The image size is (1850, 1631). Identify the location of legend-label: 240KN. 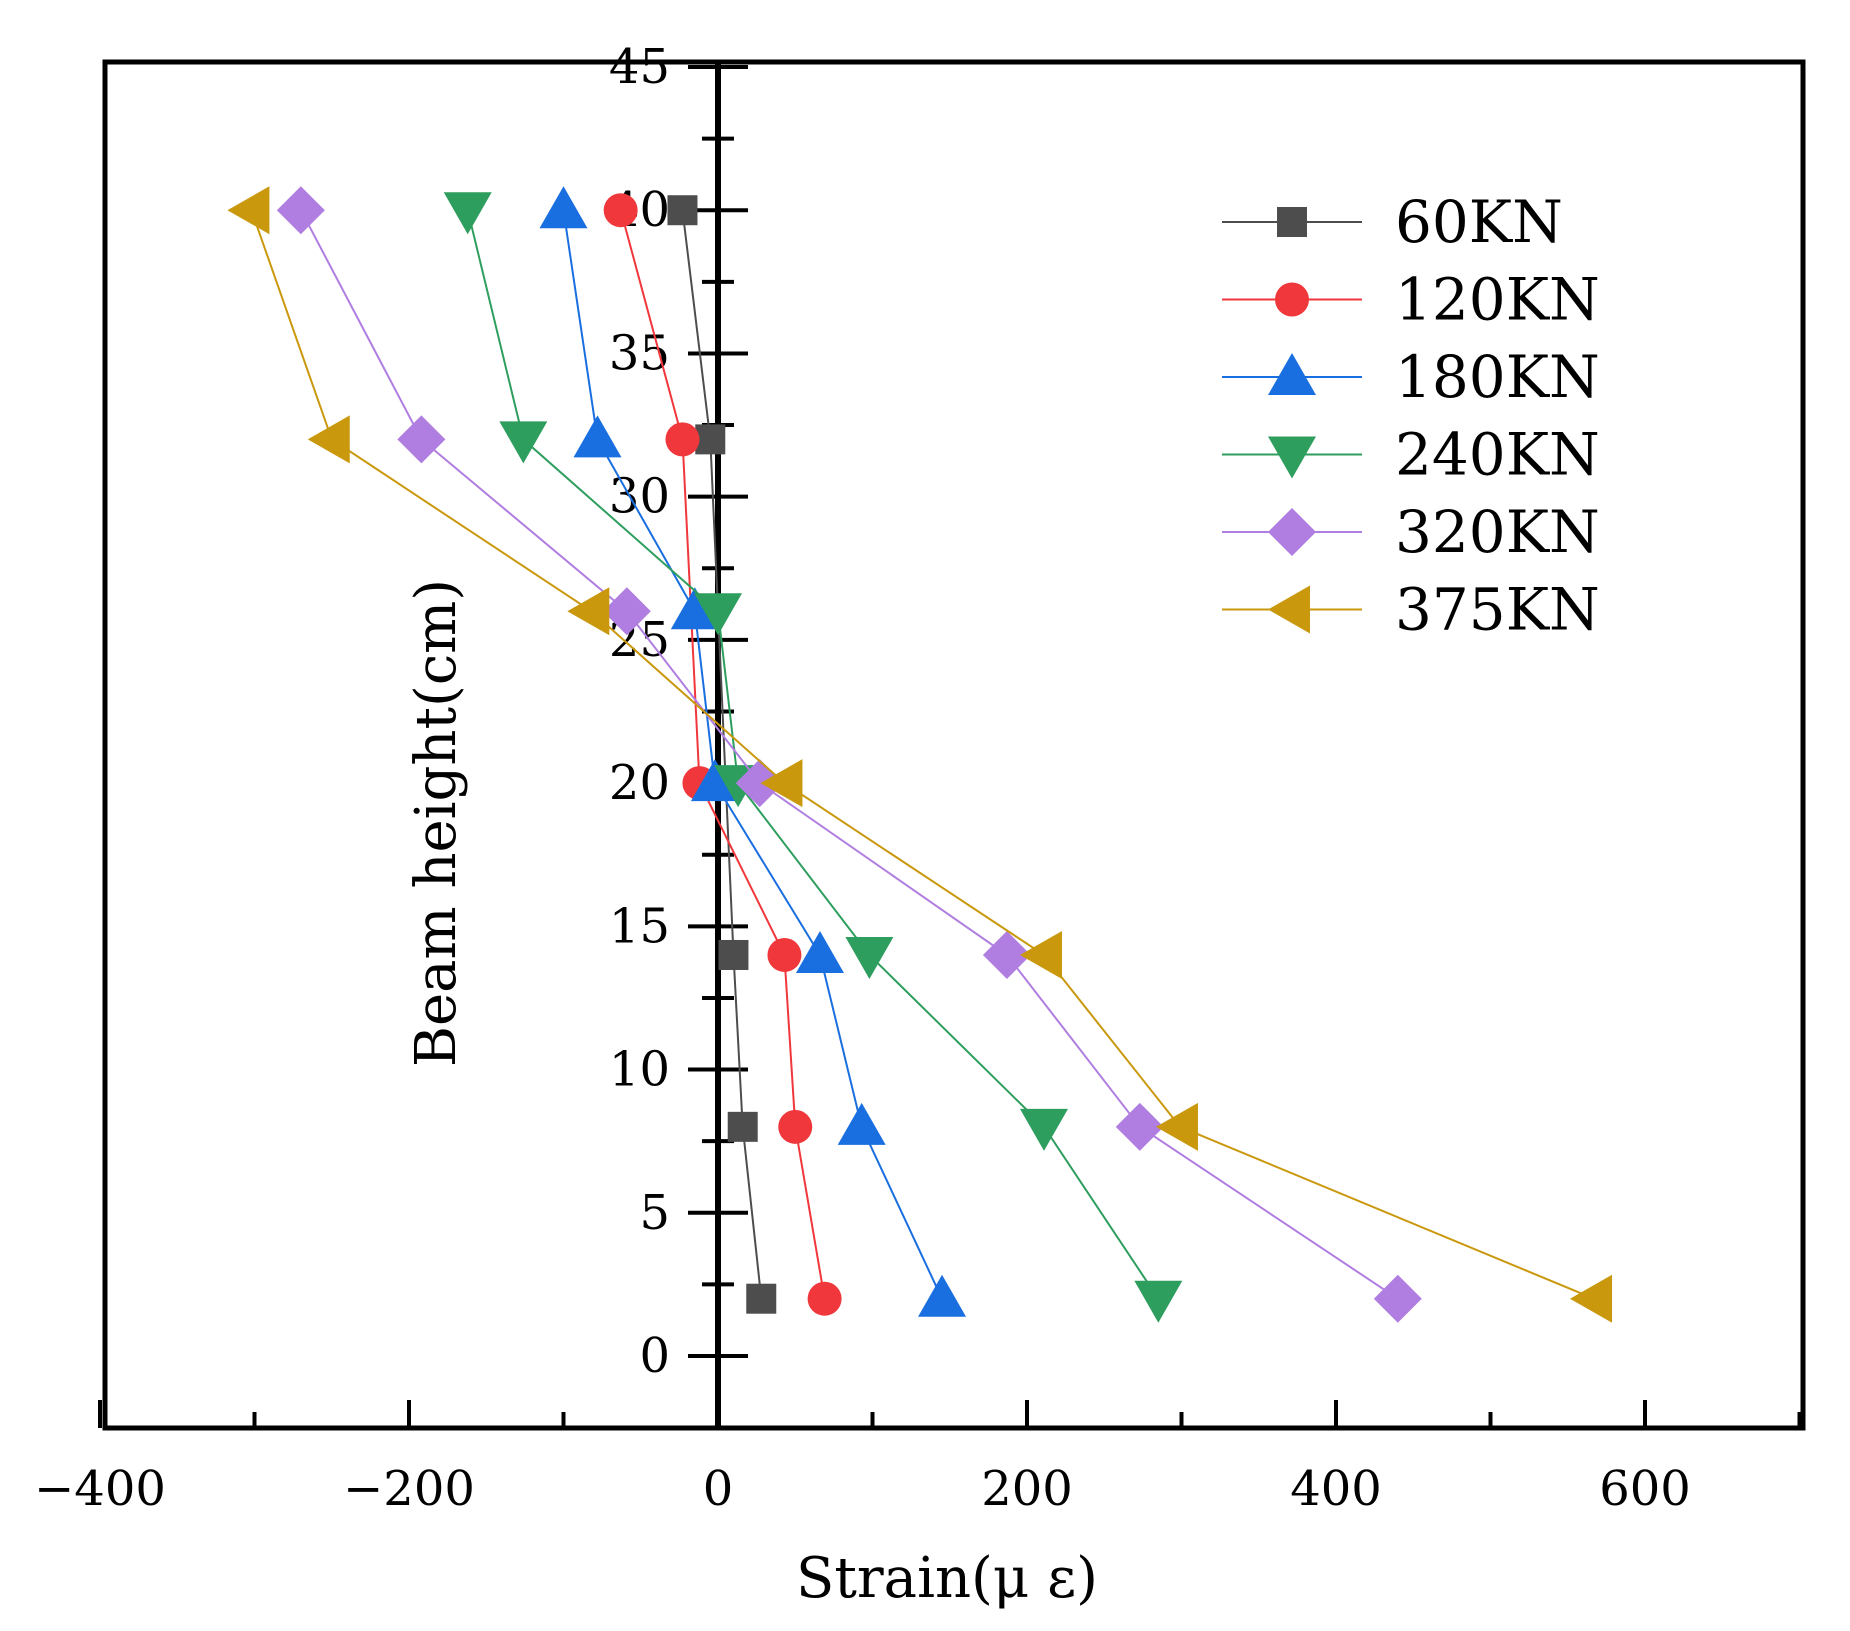
(1497, 455).